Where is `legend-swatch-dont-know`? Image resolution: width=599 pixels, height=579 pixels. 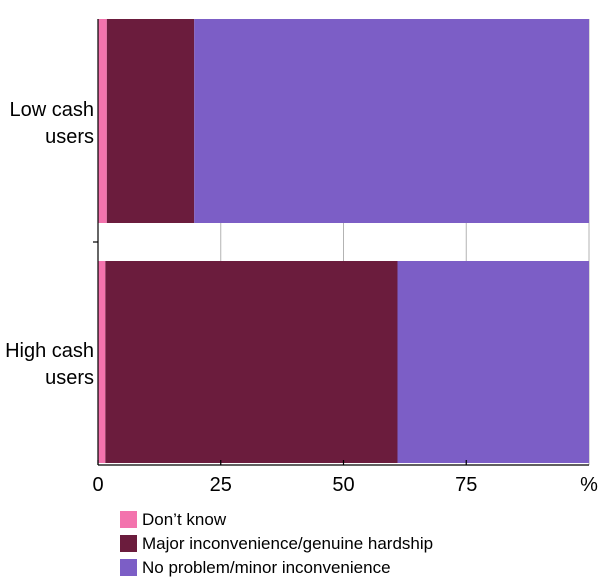
legend-swatch-dont-know is located at coordinates (128, 519).